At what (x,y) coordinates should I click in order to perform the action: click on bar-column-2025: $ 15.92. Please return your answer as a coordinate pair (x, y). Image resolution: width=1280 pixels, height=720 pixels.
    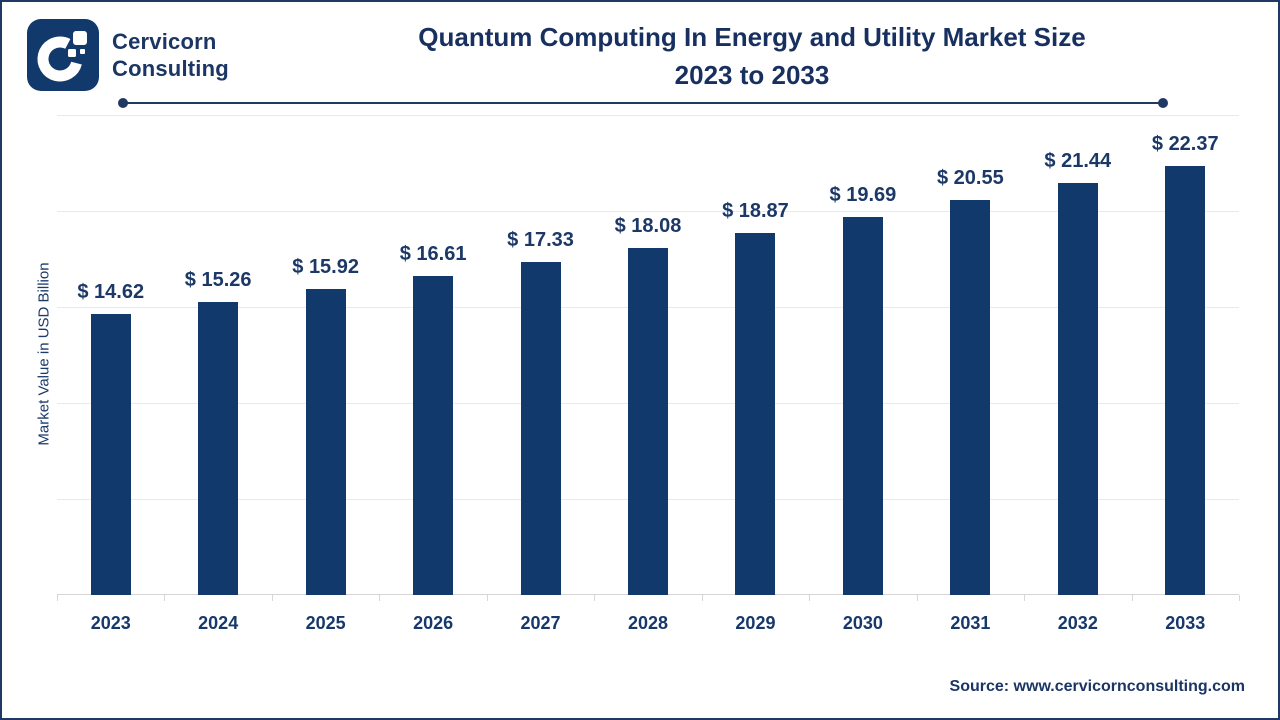
    Looking at the image, I should click on (325, 355).